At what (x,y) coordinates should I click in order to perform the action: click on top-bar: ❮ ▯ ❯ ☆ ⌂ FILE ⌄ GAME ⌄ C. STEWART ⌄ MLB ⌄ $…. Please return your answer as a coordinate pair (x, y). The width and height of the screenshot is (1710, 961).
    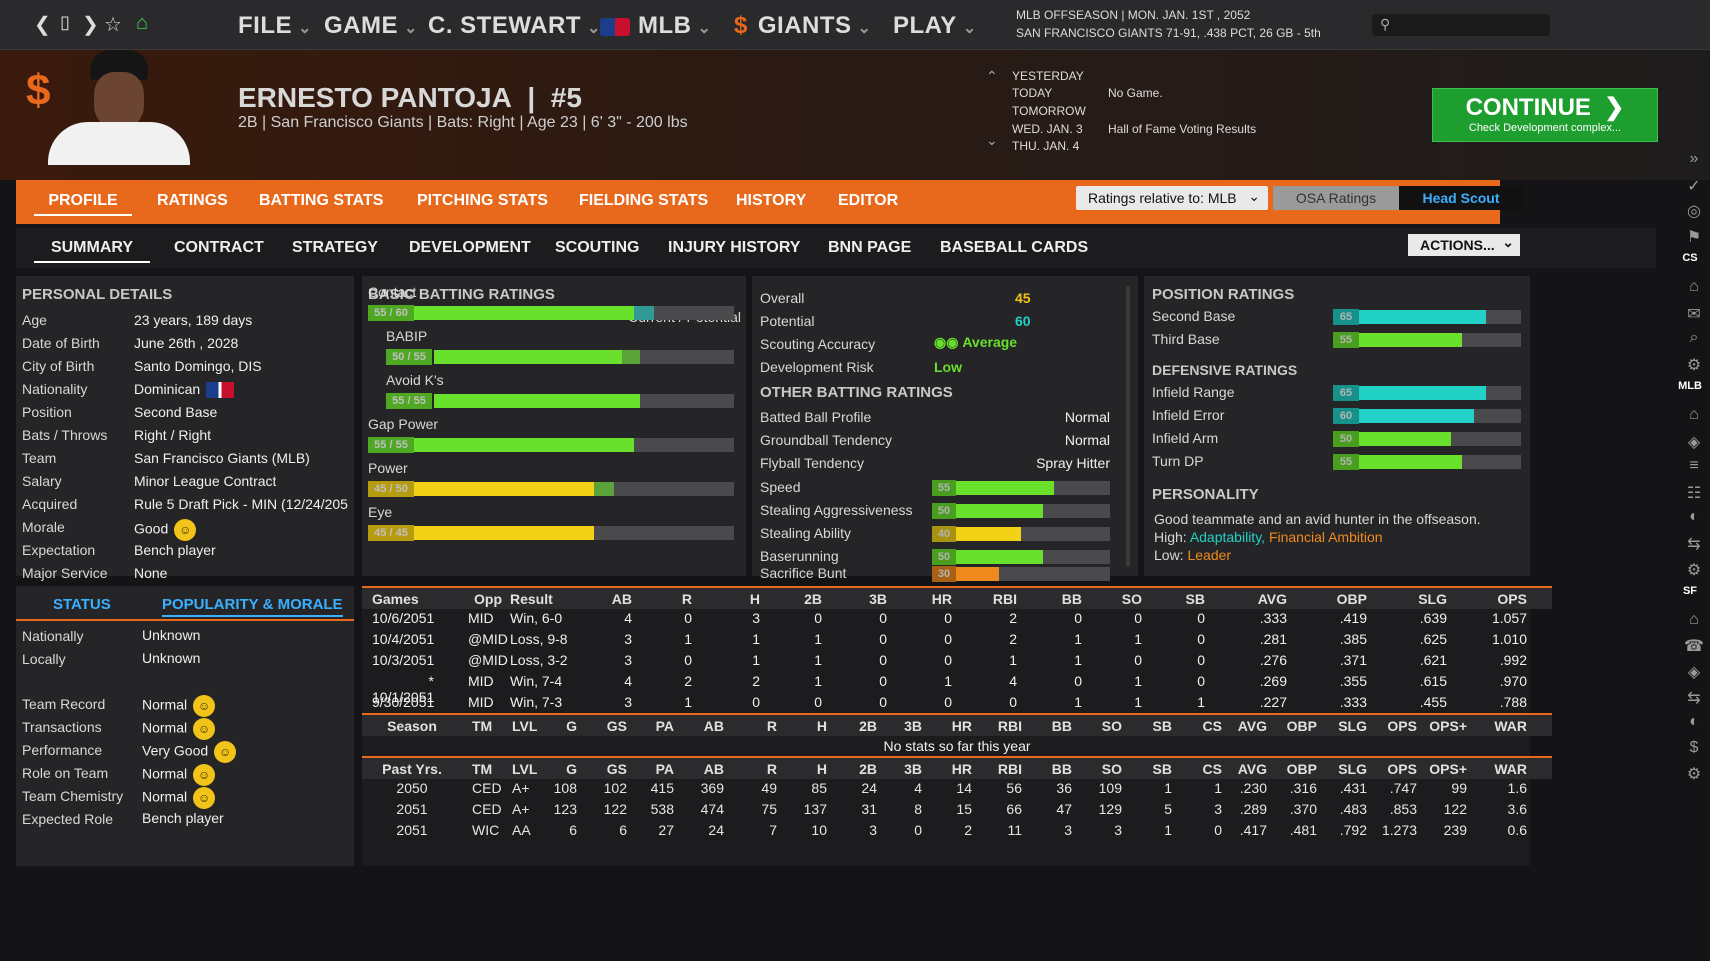
    Looking at the image, I should click on (855, 25).